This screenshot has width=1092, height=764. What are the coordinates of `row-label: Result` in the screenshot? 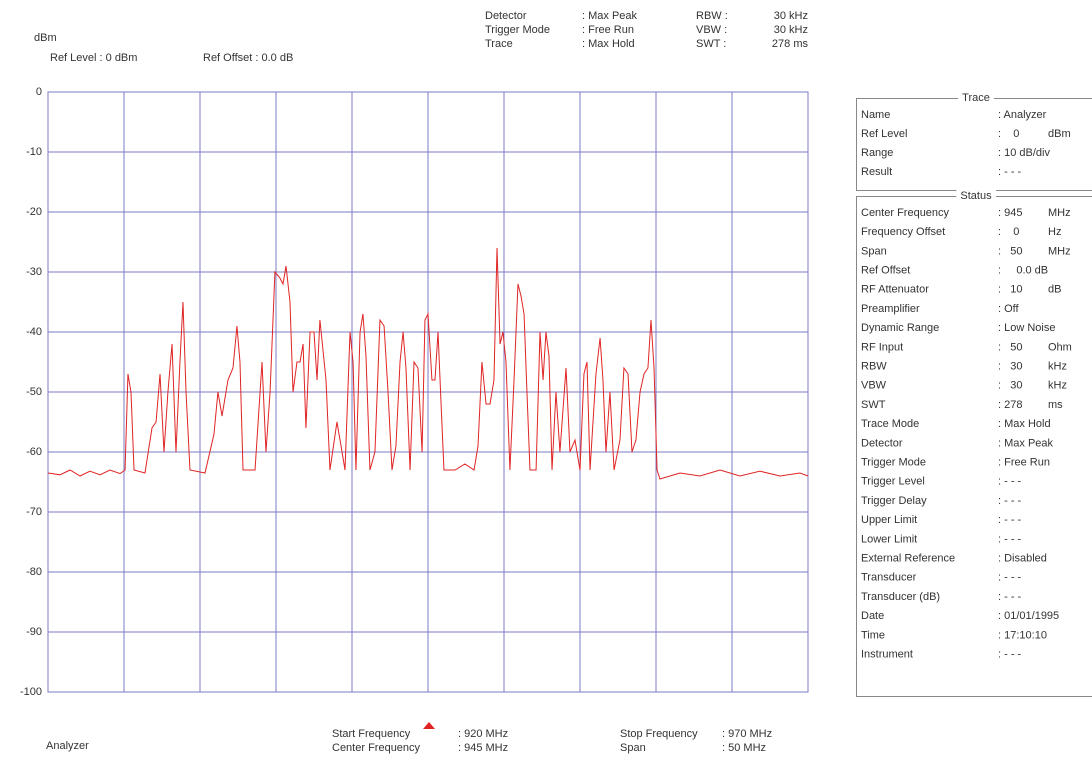 It's located at (876, 172).